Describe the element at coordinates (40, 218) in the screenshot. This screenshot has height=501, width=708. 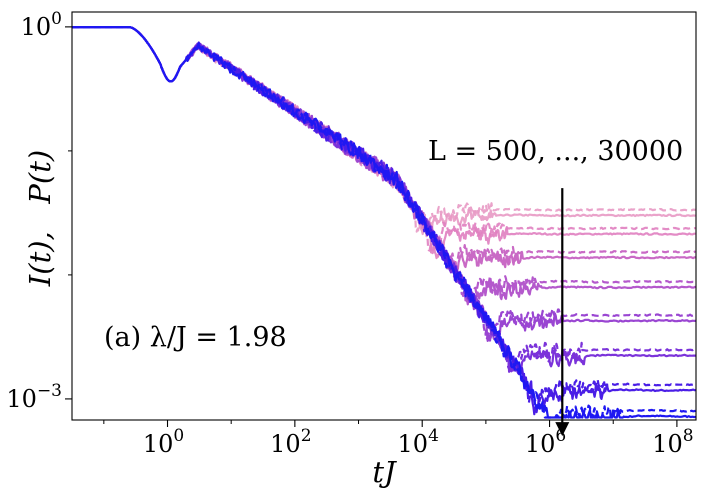
I see `y-axis-label: I(t), P(t)` at that location.